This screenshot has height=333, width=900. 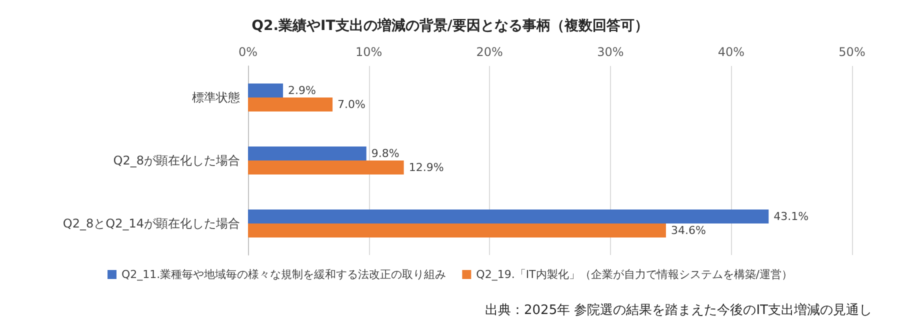 What do you see at coordinates (302, 90) in the screenshot?
I see `data-label: 2.9%` at bounding box center [302, 90].